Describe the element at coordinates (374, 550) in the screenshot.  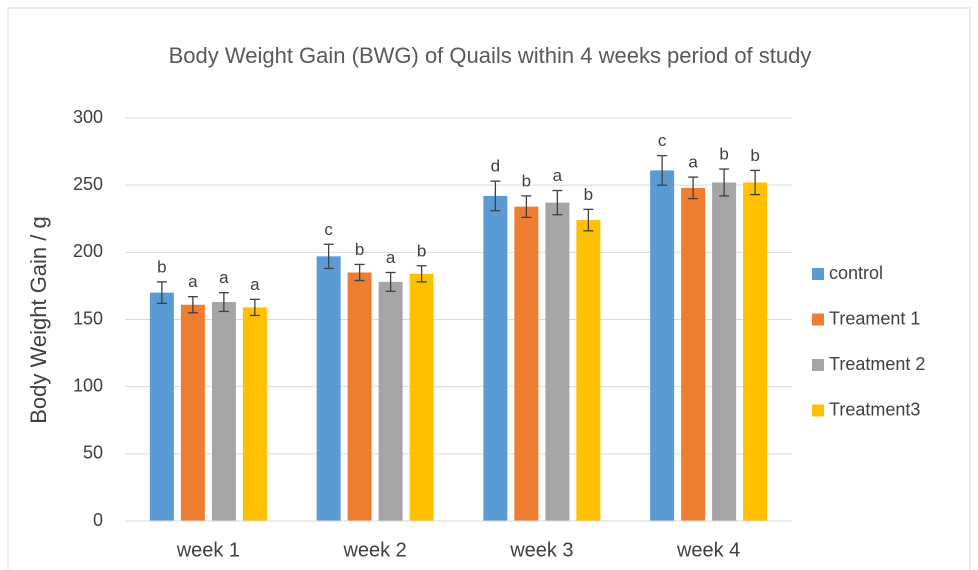
I see `x-tick-label: week 2` at that location.